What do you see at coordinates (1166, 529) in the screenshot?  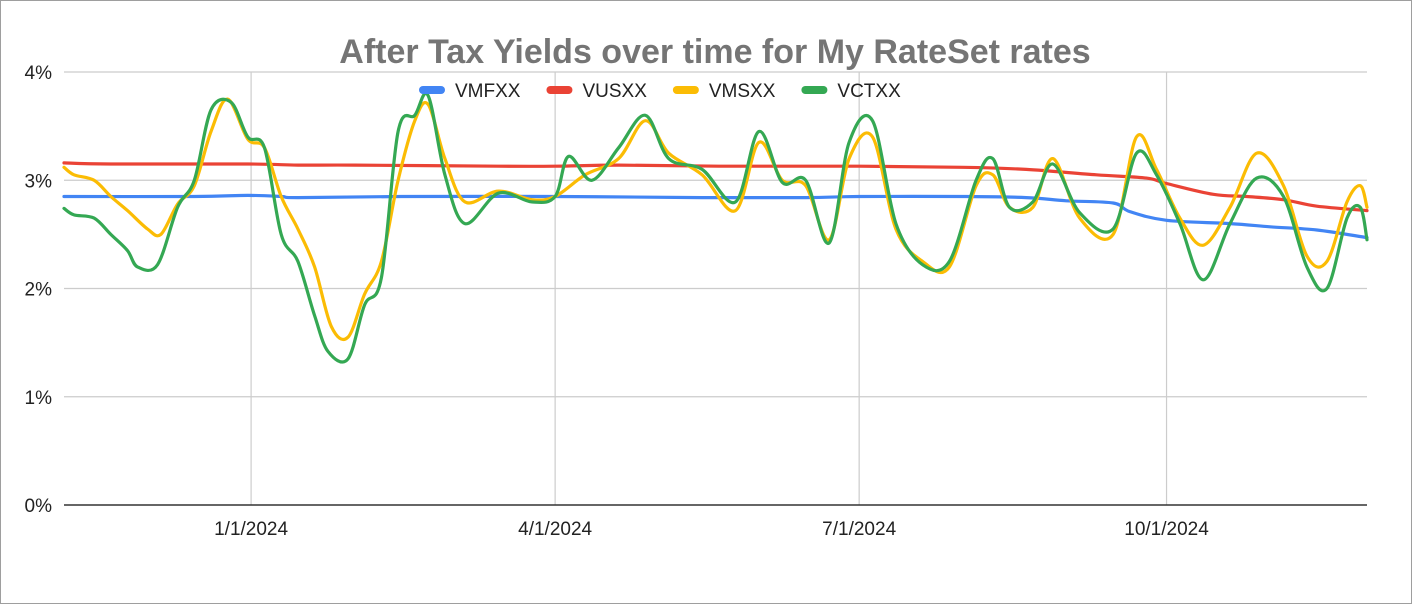 I see `x-tick-label: 10/1/2024` at bounding box center [1166, 529].